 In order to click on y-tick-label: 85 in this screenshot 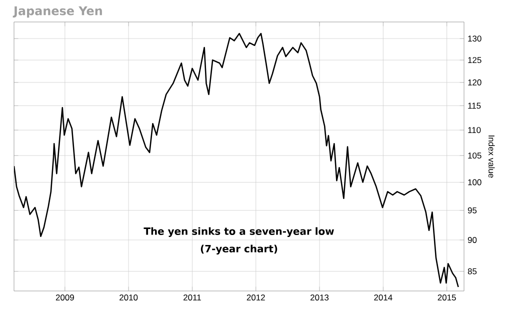, I will do `click(472, 271)`.